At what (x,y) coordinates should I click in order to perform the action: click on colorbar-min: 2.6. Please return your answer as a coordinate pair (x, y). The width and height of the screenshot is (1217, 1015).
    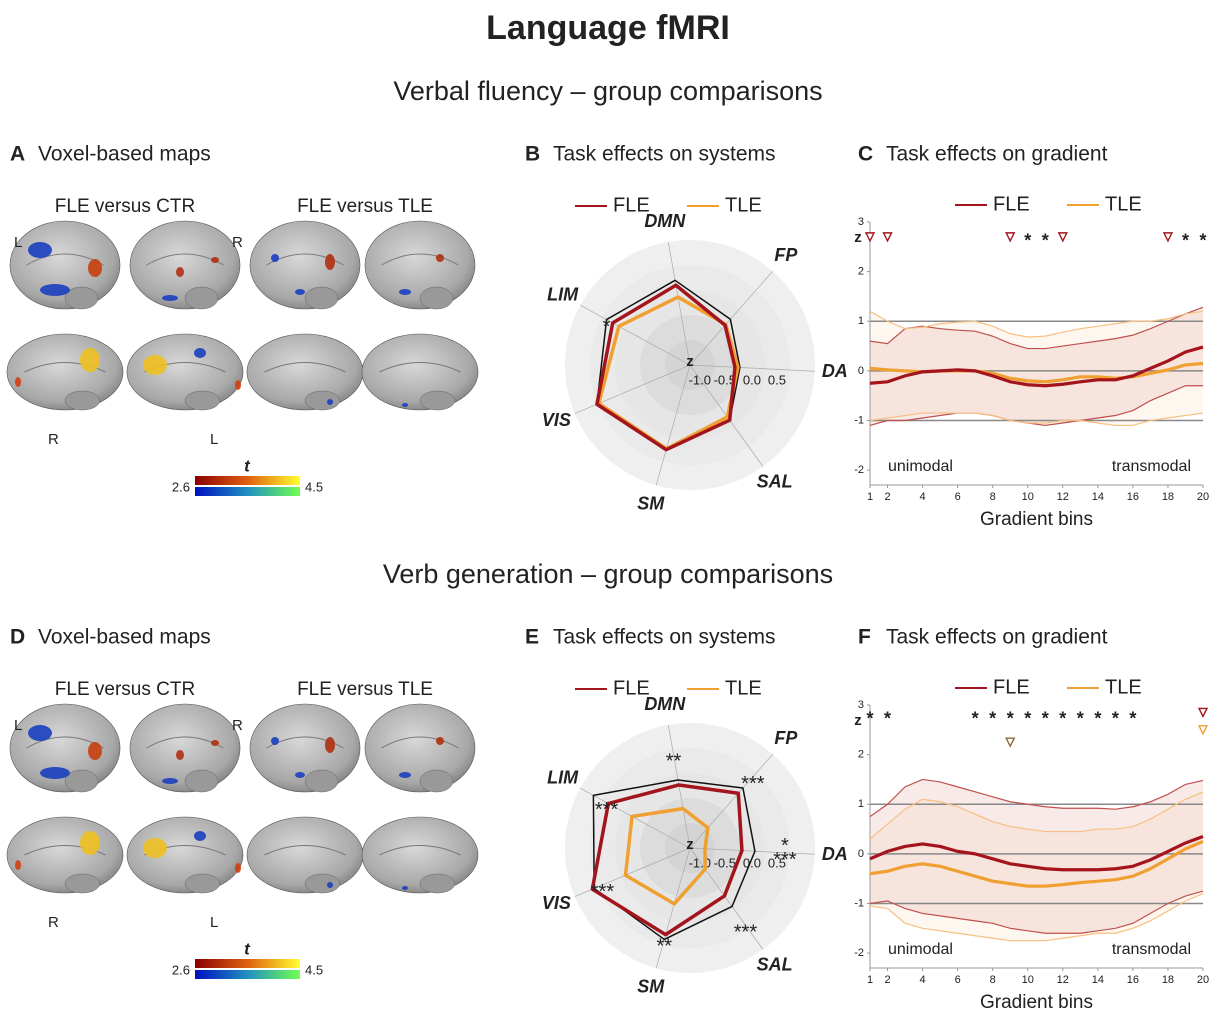
    Looking at the image, I should click on (181, 969).